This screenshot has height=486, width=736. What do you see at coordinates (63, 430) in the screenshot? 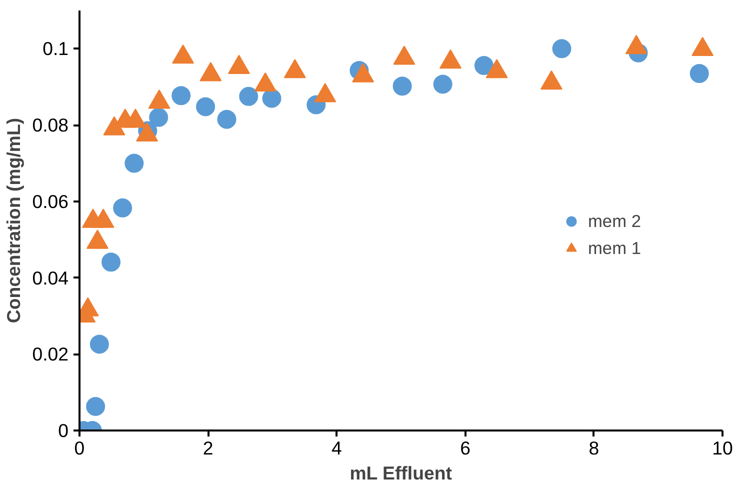
I see `y-tick-label: 0` at bounding box center [63, 430].